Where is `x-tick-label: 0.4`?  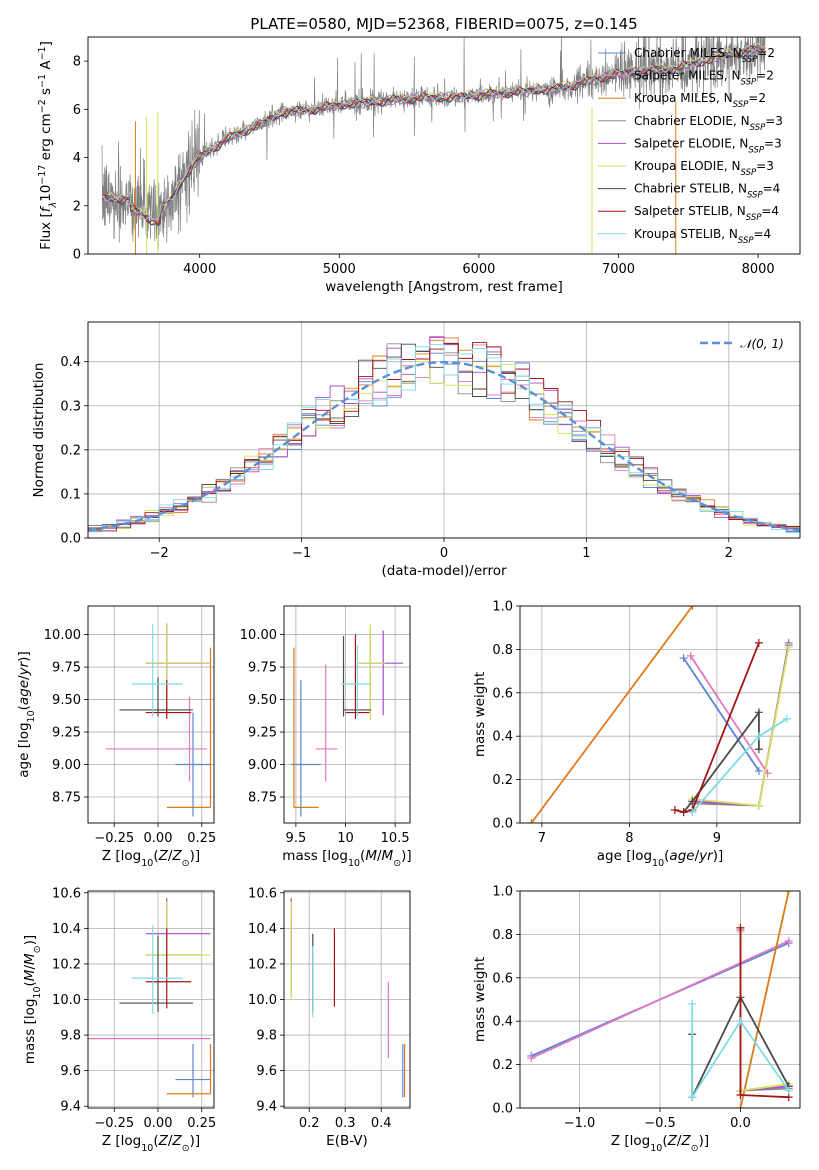
x-tick-label: 0.4 is located at coordinates (381, 1123).